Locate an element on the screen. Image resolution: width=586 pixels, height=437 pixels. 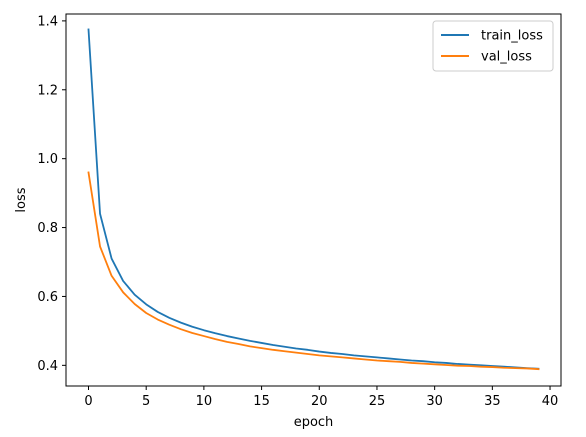
y-tick-label: 1.2 is located at coordinates (47, 90).